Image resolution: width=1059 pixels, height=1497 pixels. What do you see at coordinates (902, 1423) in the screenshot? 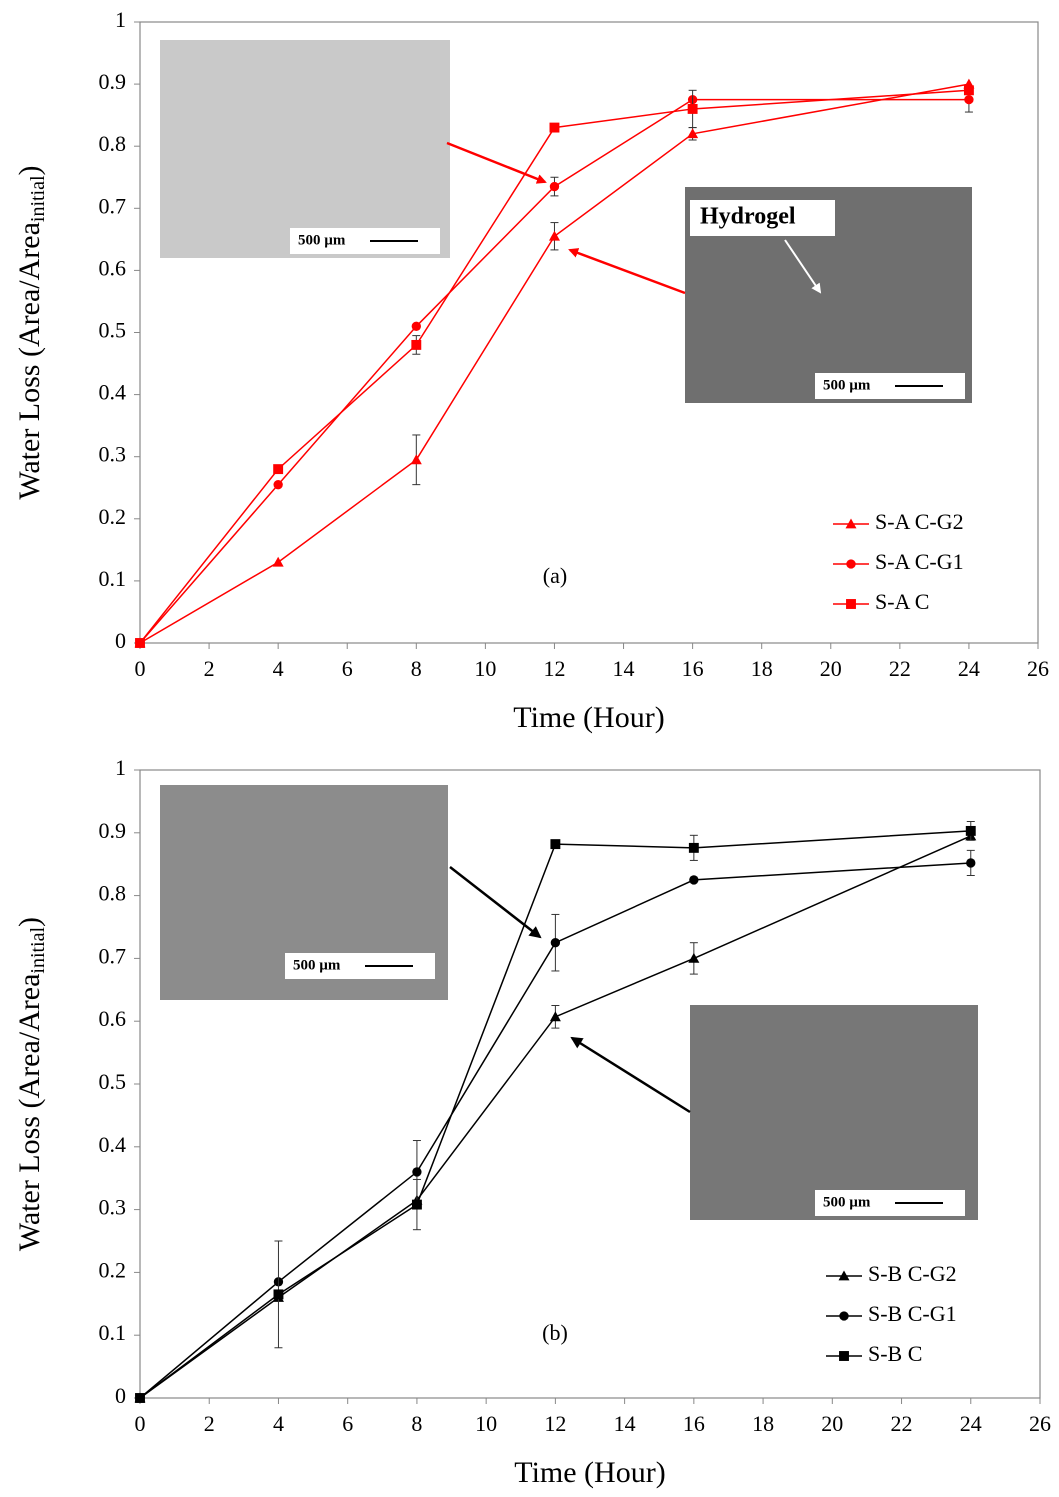
I see `x-tick-label: 22` at bounding box center [902, 1423].